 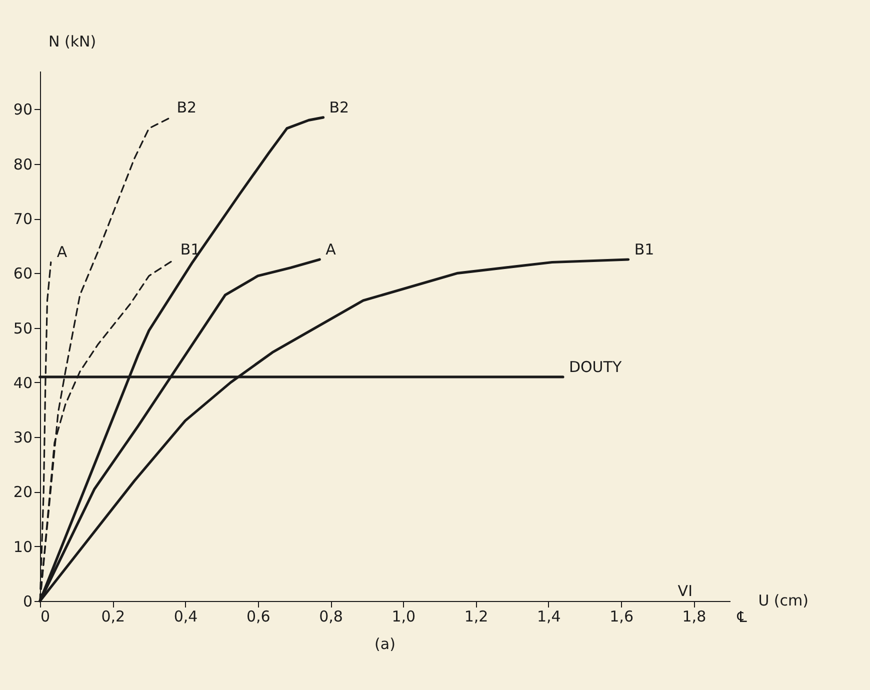 What do you see at coordinates (22, 328) in the screenshot?
I see `y-tick-label: 50` at bounding box center [22, 328].